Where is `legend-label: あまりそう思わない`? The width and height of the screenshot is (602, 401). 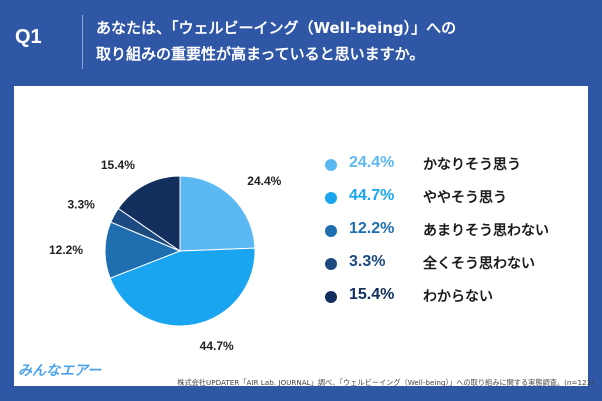
legend-label: あまりそう思わない is located at coordinates (486, 231).